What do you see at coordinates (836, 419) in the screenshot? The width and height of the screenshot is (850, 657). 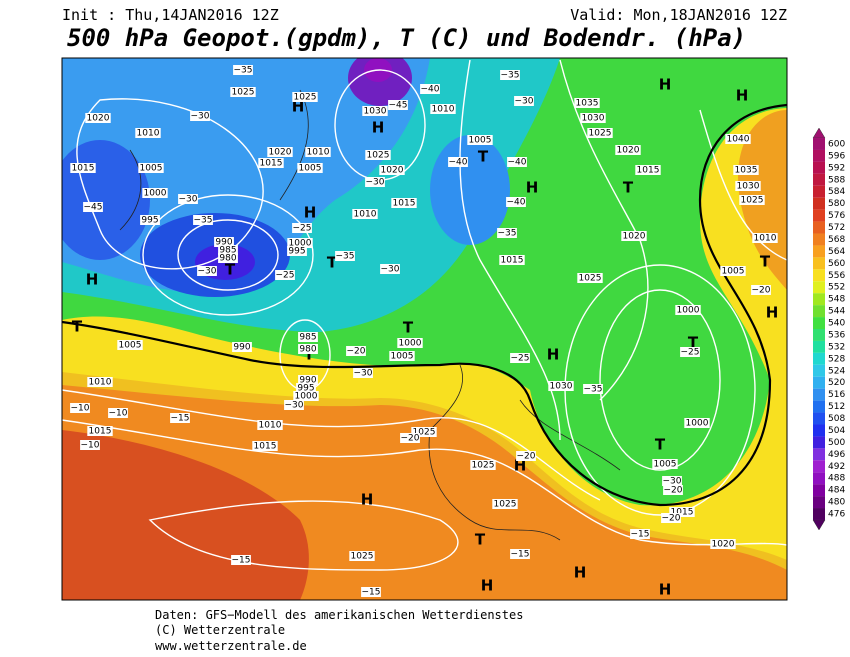 I see `colorbar-label: 508` at bounding box center [836, 419].